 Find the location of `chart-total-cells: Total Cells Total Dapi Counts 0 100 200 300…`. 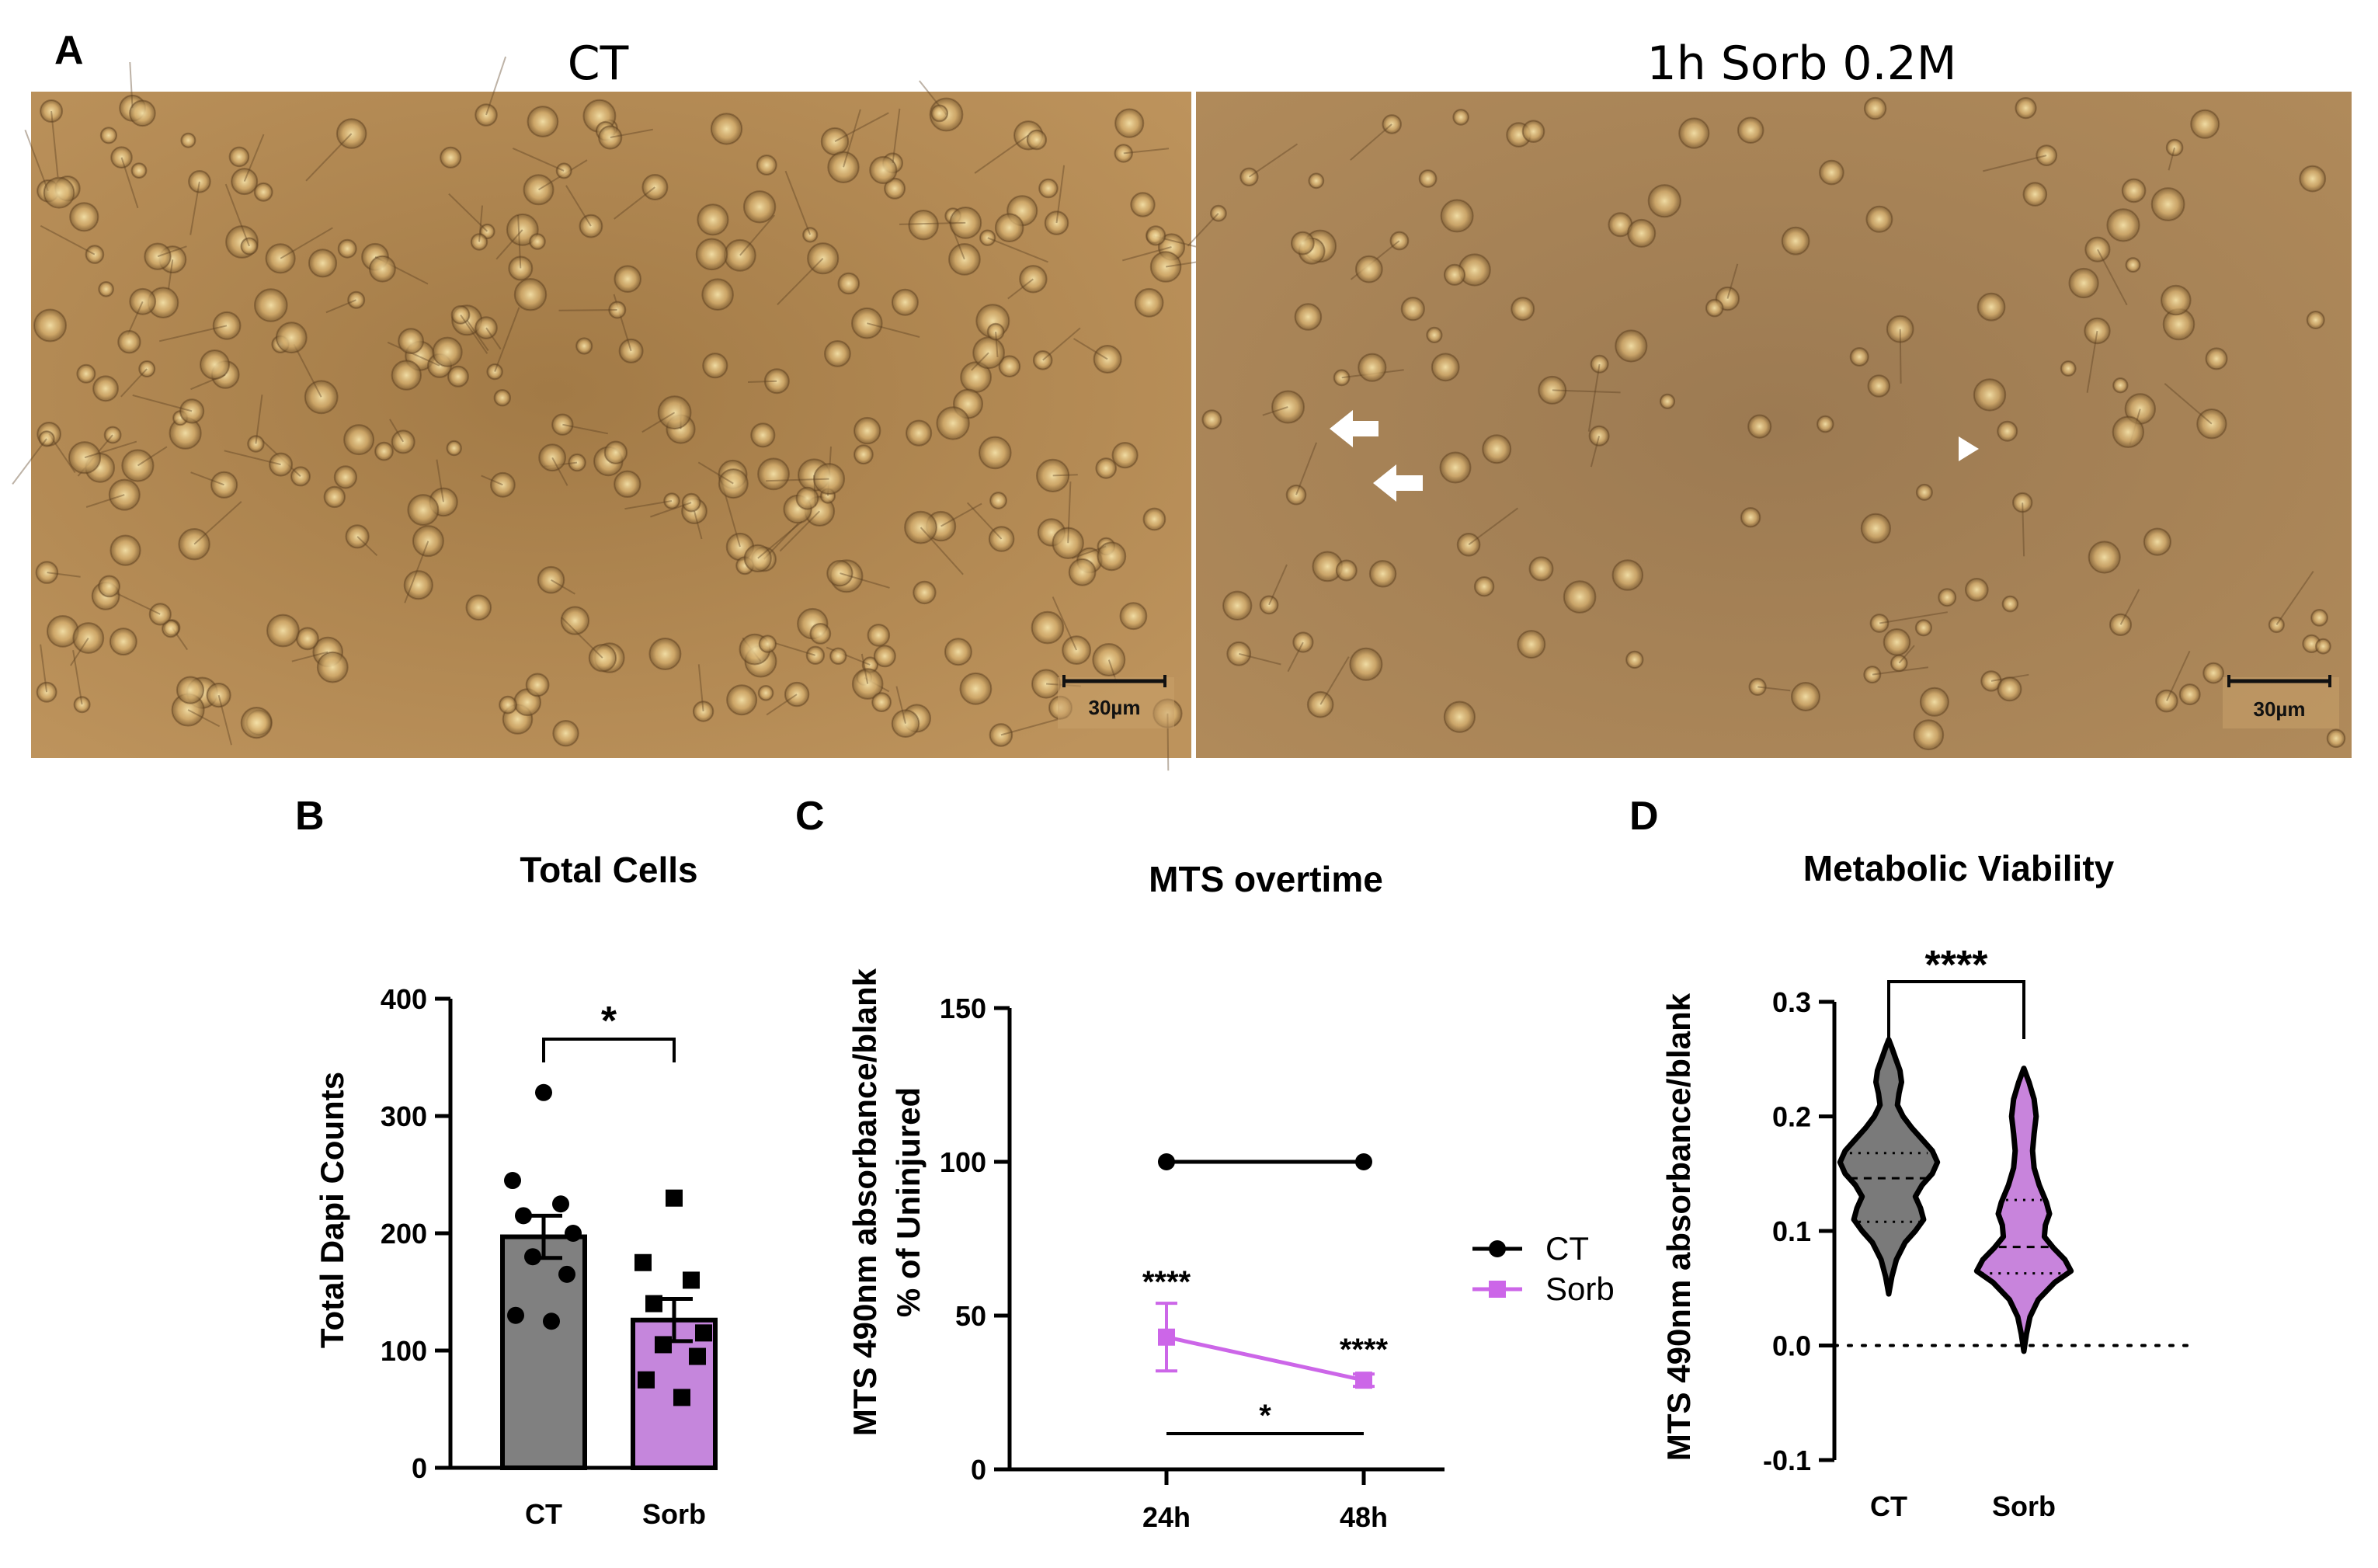

chart-total-cells: Total Cells Total Dapi Counts 0 100 200 300… is located at coordinates (516, 1190).